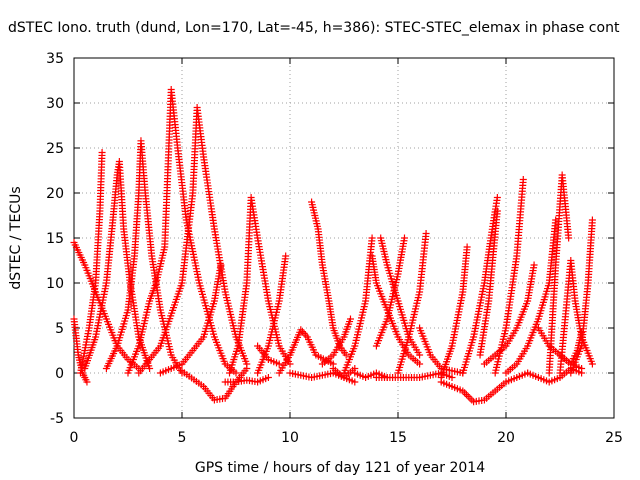  What do you see at coordinates (398, 438) in the screenshot?
I see `x-tick-label: 15` at bounding box center [398, 438].